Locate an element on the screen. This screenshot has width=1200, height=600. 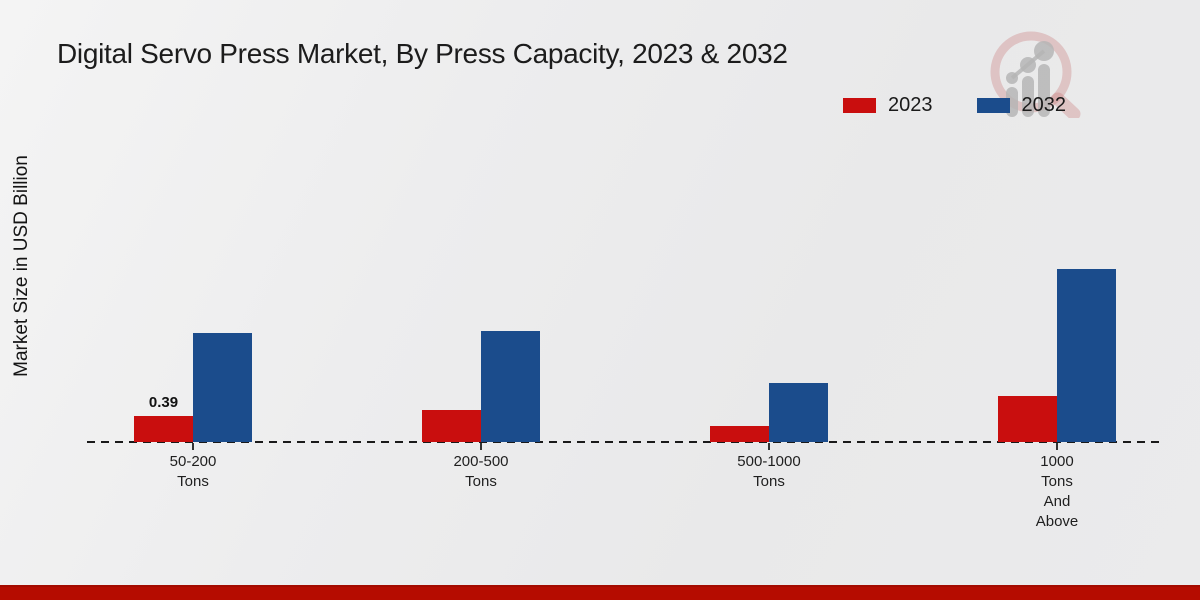
bar-2023-50-200-tons is located at coordinates (163, 429).